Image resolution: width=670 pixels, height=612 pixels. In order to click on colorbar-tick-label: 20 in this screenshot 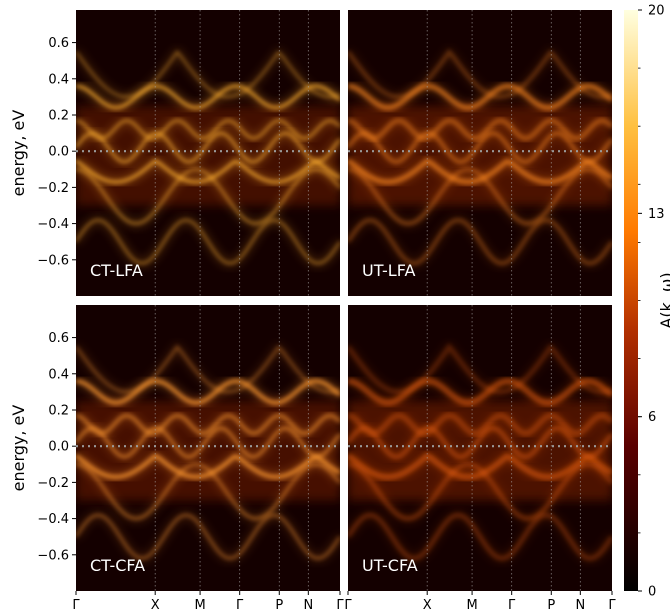, I will do `click(656, 11)`.